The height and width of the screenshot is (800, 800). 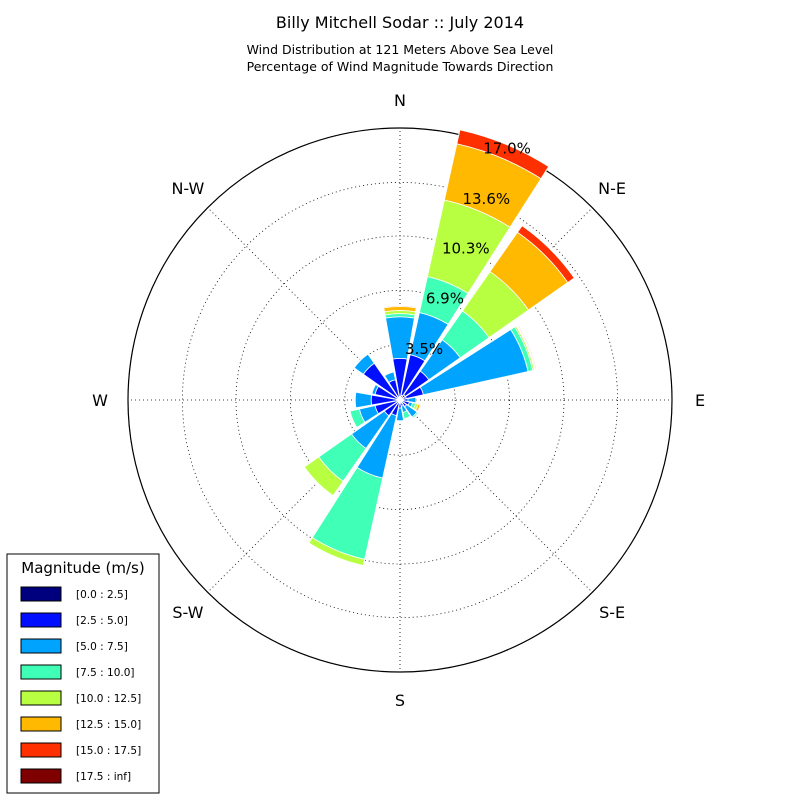 What do you see at coordinates (102, 647) in the screenshot?
I see `legend-label-3: [5.0 : 7.5]` at bounding box center [102, 647].